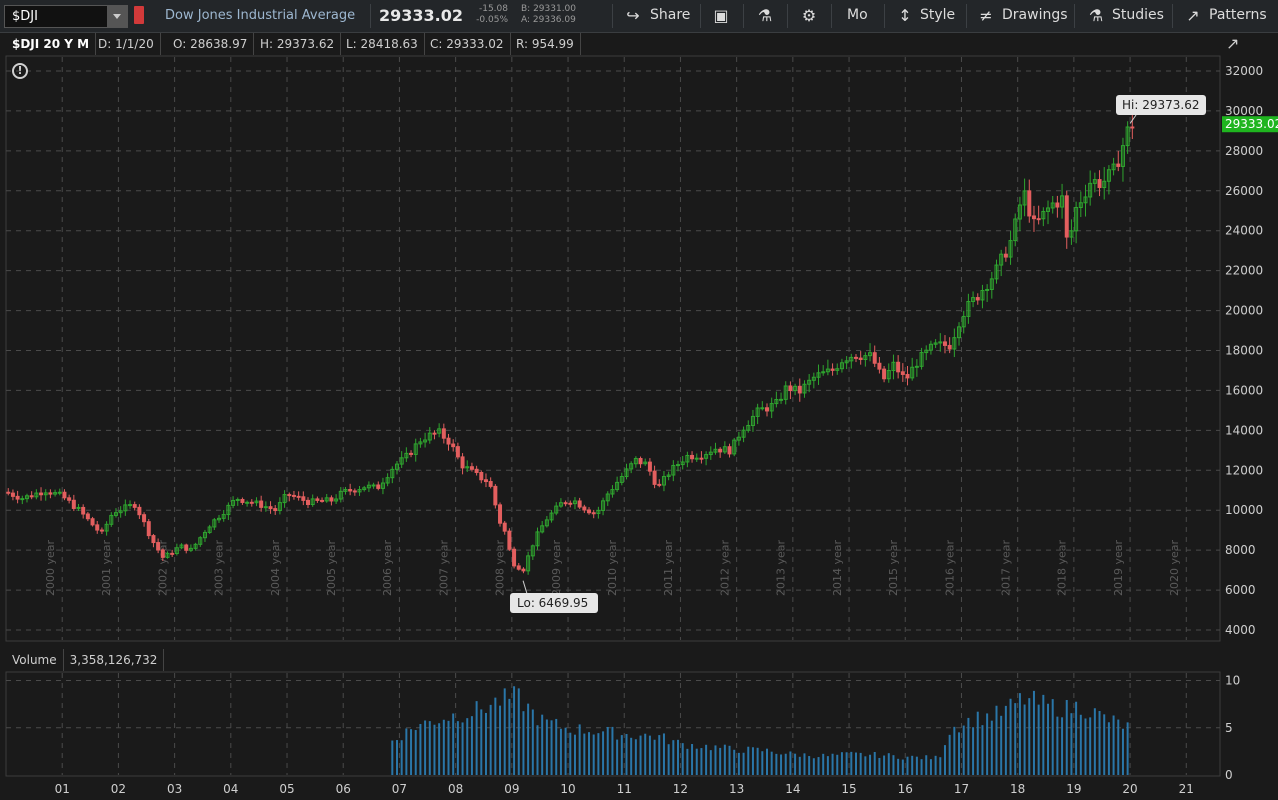 The width and height of the screenshot is (1278, 800). What do you see at coordinates (1133, 119) in the screenshot?
I see `callout-leader` at bounding box center [1133, 119].